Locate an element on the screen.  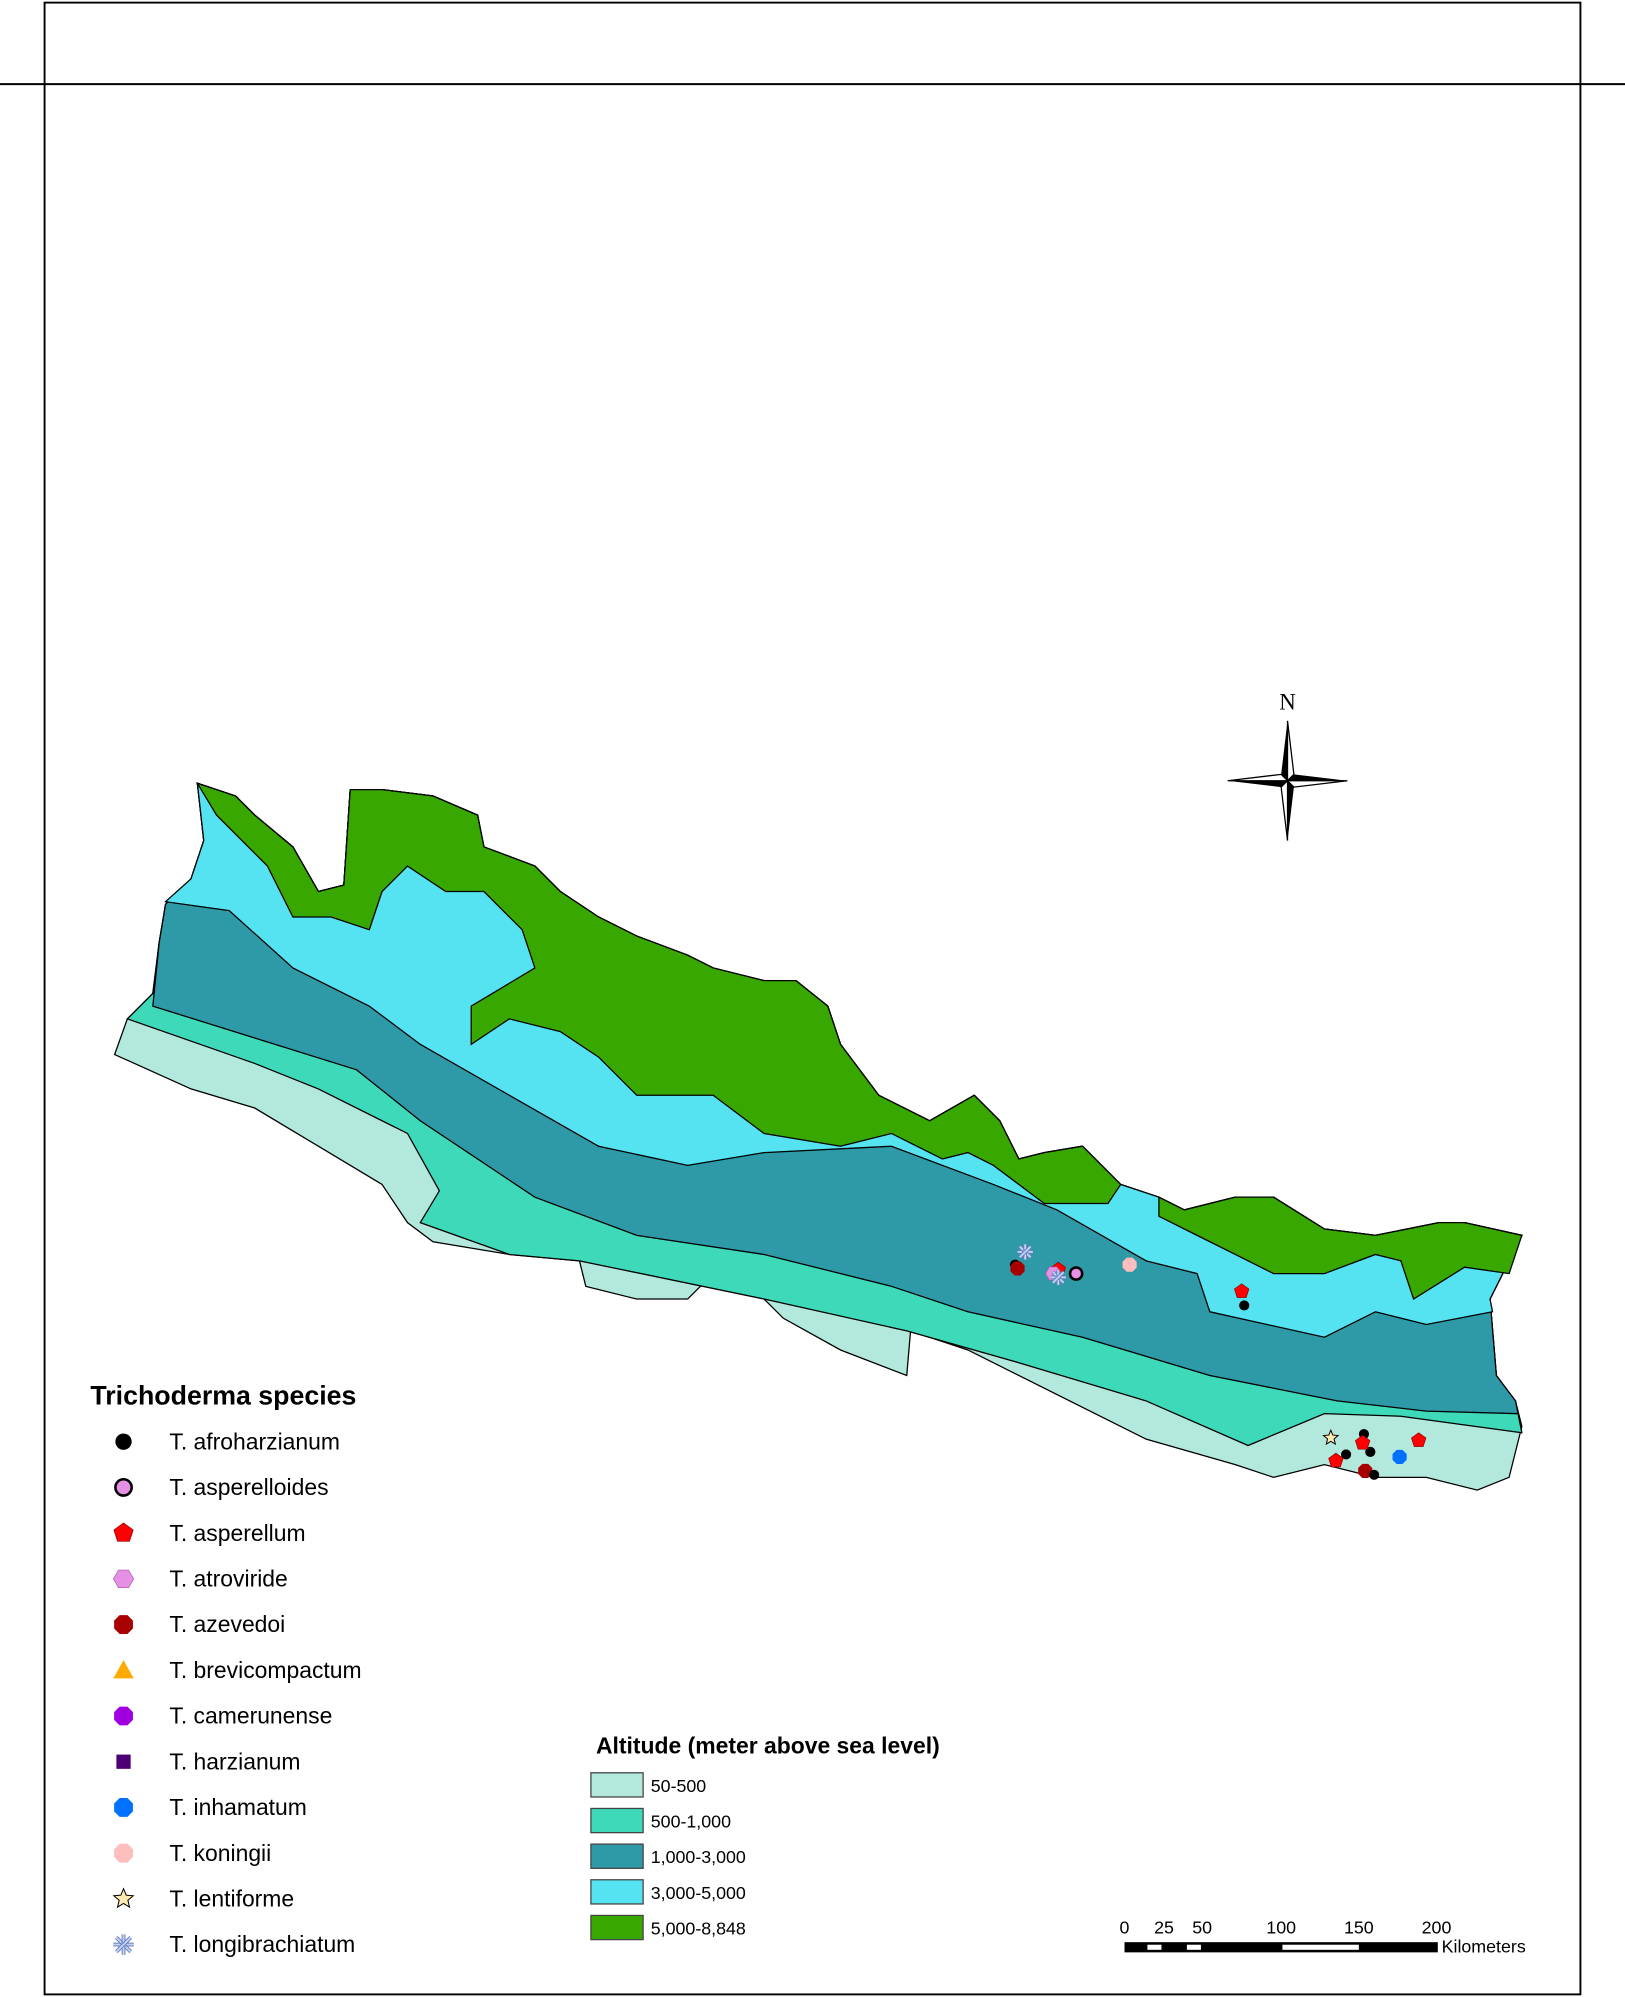
species-legend-item: T. camerunense is located at coordinates (223, 1716).